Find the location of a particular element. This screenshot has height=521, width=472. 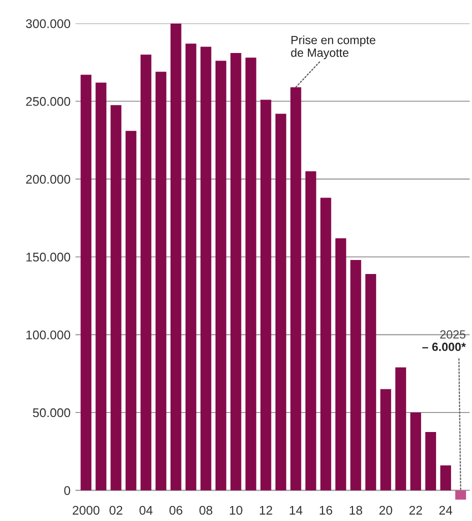

x-tick-label: 22 is located at coordinates (415, 510).